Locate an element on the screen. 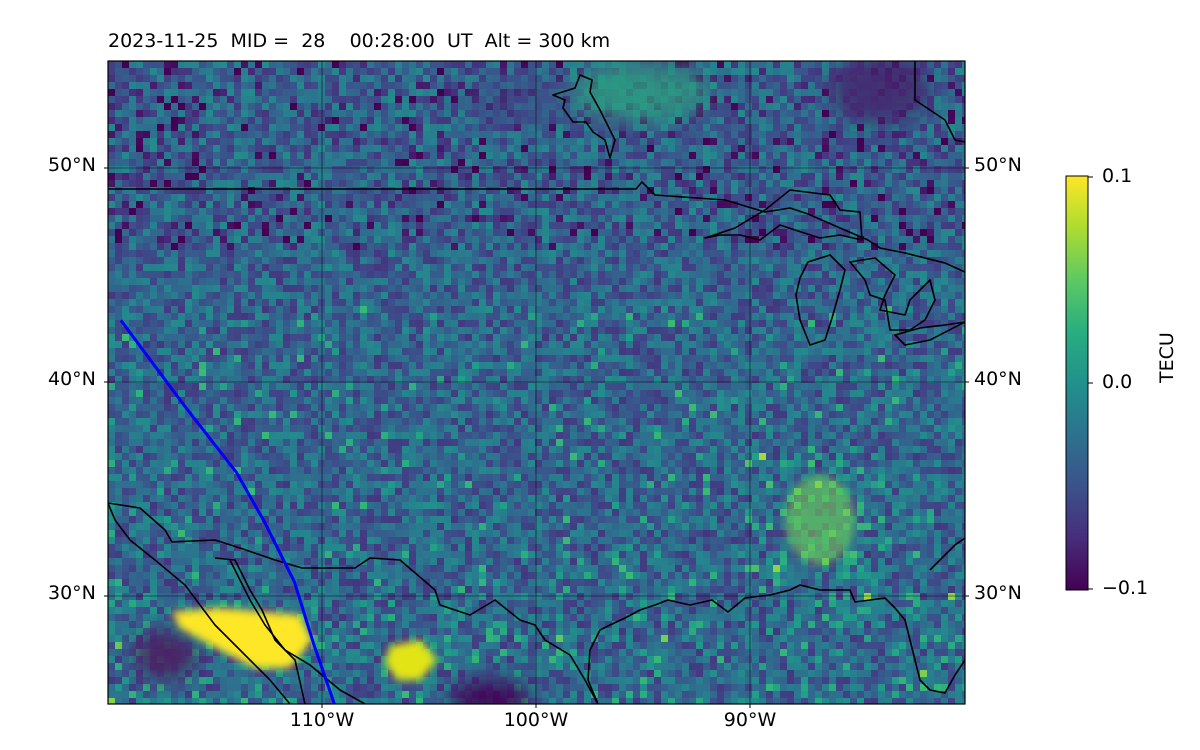 This screenshot has height=750, width=1200. lon-label-110w: 110°W is located at coordinates (322, 720).